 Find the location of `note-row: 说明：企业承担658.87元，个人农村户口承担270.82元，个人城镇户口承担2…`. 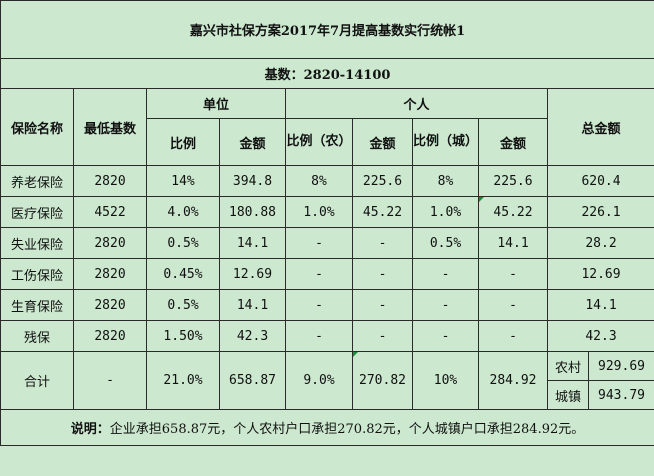

note-row: 说明：企业承担658.87元，个人农村户口承担270.82元，个人城镇户口承担2… is located at coordinates (327, 427).